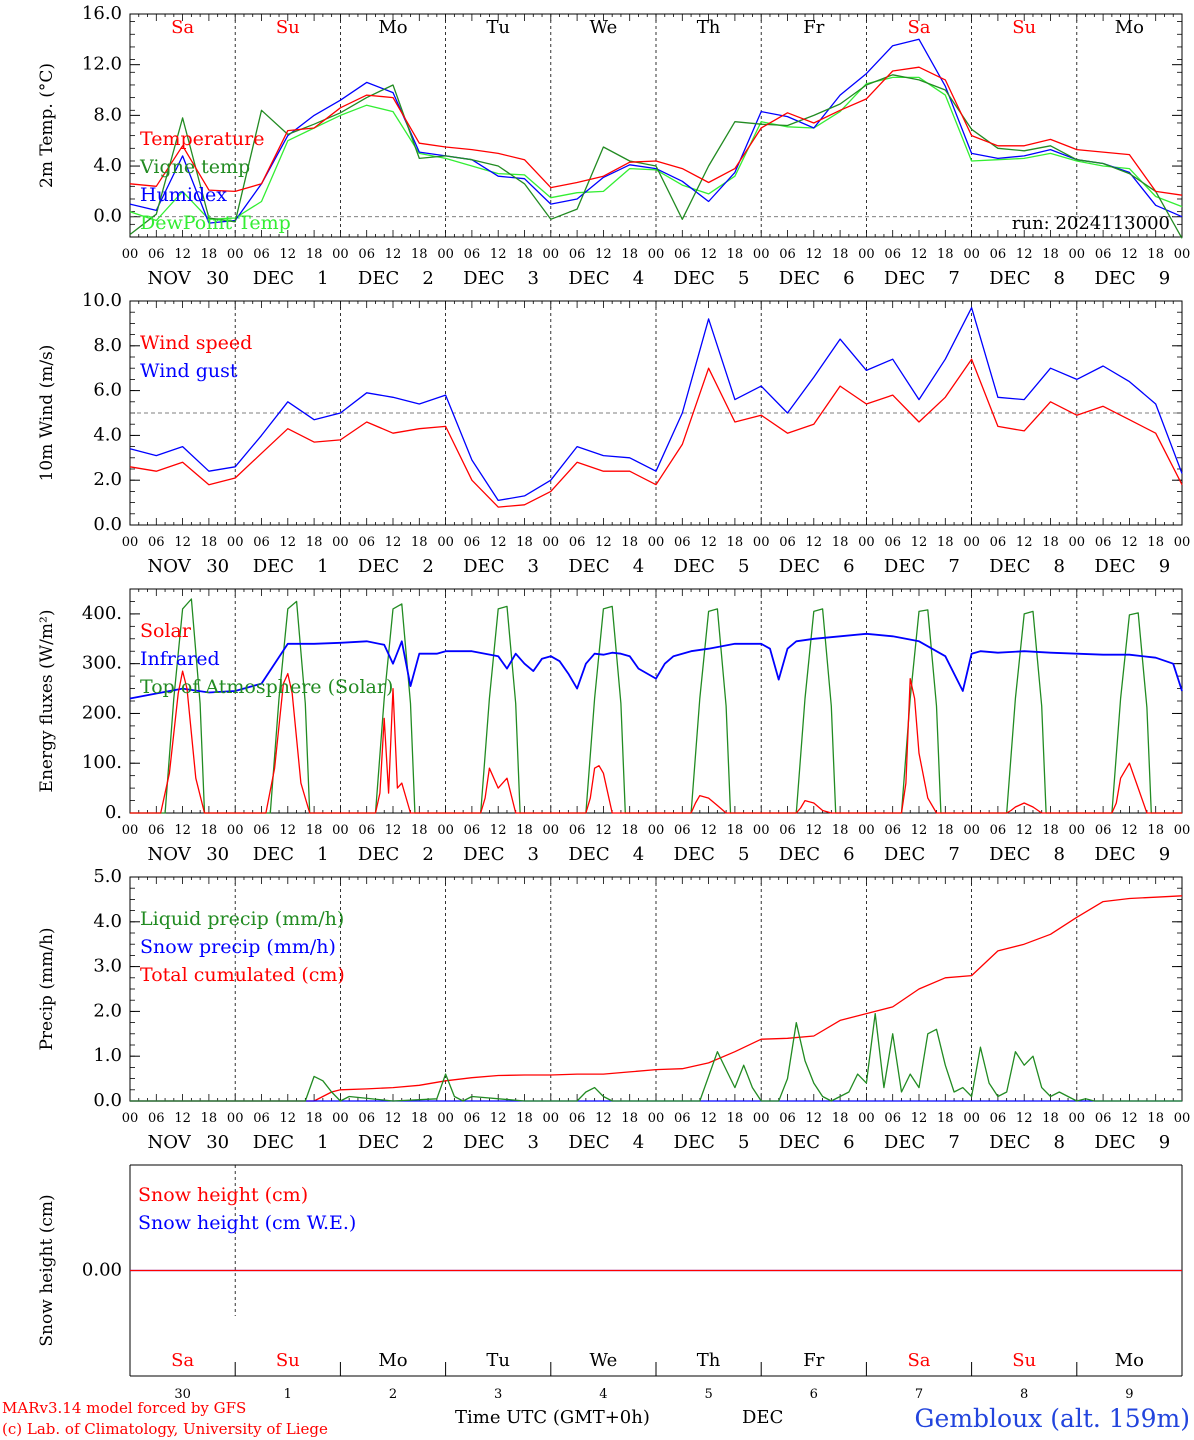 The image size is (1194, 1440). Describe the element at coordinates (107, 524) in the screenshot. I see `y-tick-label: 0.0` at that location.